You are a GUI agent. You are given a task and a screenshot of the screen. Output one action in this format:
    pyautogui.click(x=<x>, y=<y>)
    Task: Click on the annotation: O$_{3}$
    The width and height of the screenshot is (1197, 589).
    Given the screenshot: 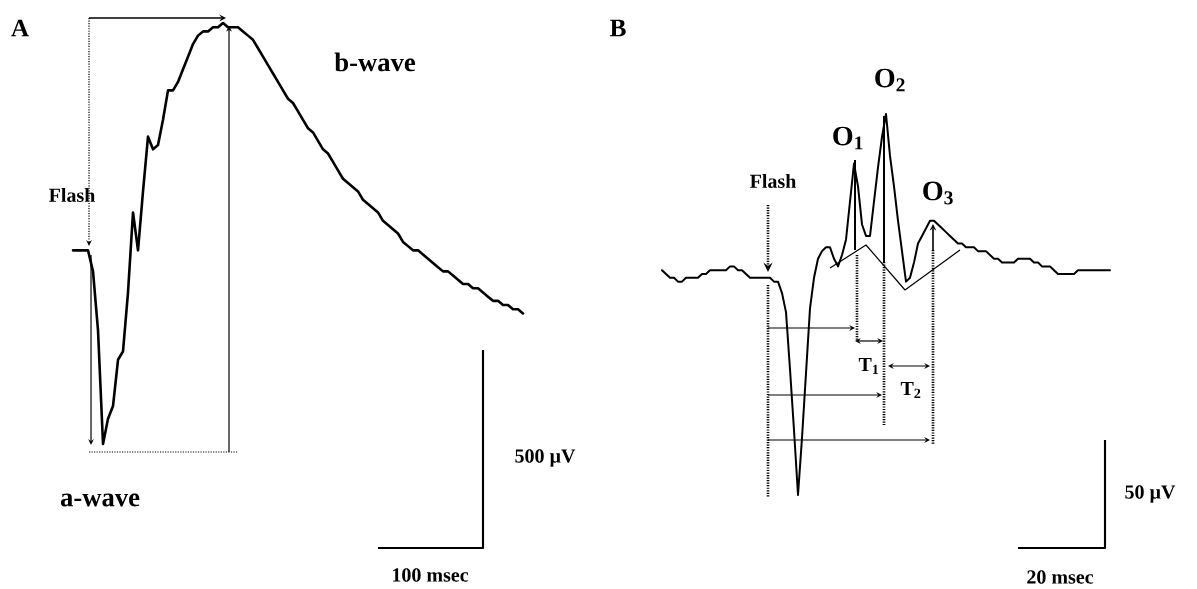 What is the action you would take?
    pyautogui.click(x=938, y=193)
    